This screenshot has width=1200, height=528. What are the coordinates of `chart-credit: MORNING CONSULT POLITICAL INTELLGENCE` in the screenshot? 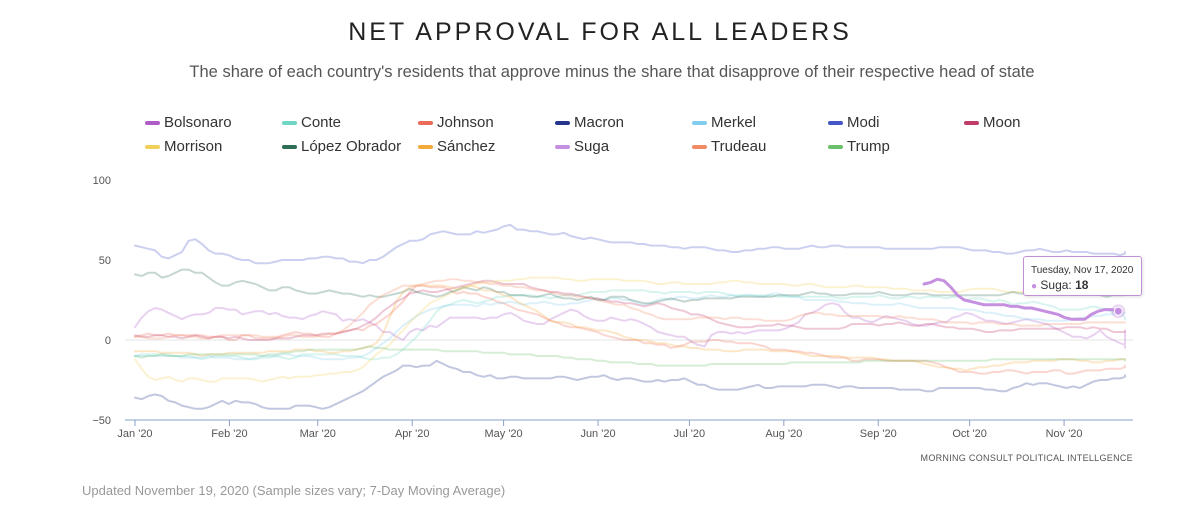 It's located at (1027, 458).